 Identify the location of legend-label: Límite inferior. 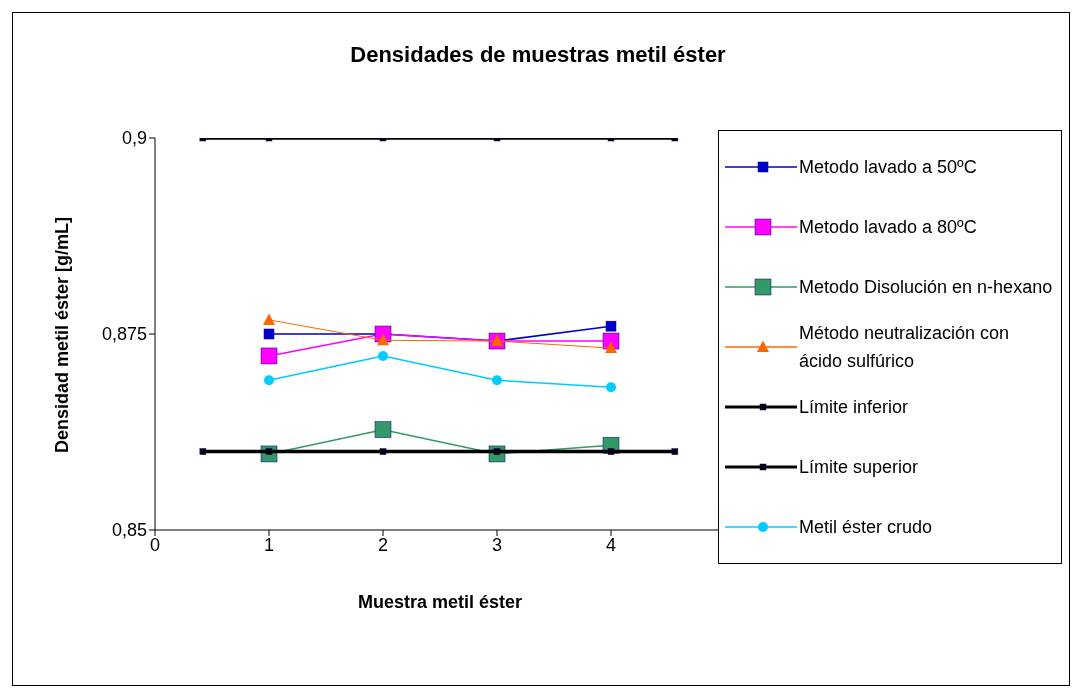
(854, 407).